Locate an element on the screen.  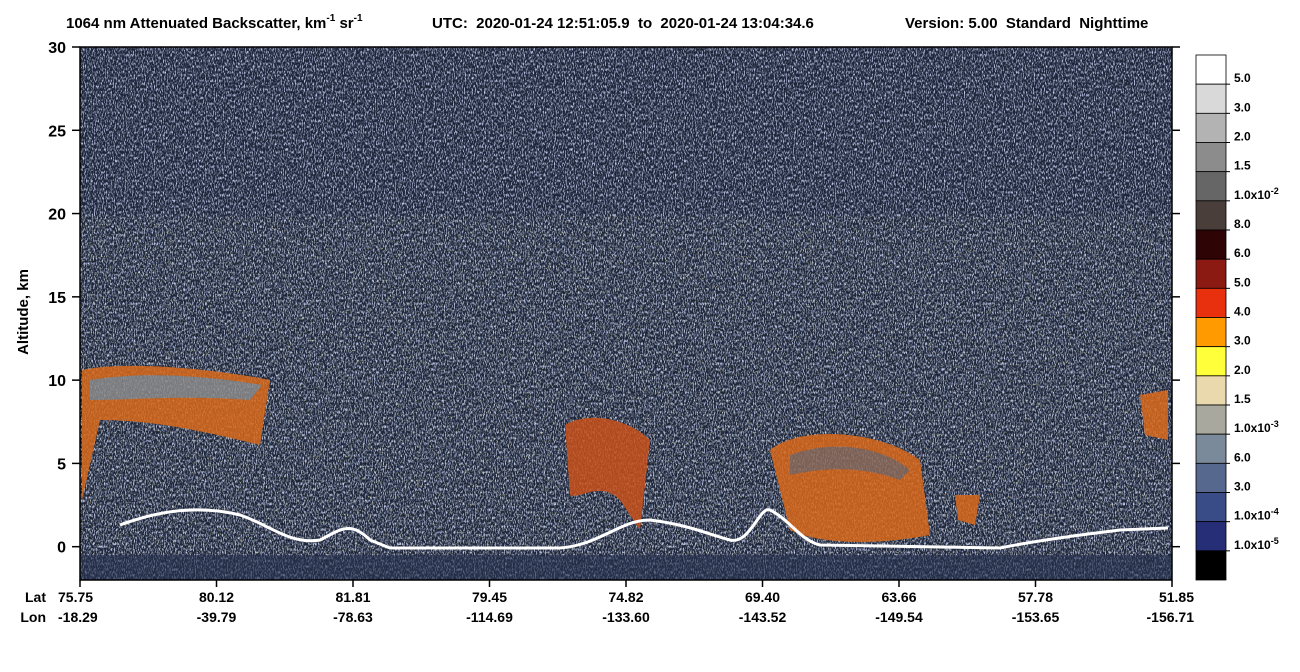
y-axis-label: Altitude, km is located at coordinates (23, 312).